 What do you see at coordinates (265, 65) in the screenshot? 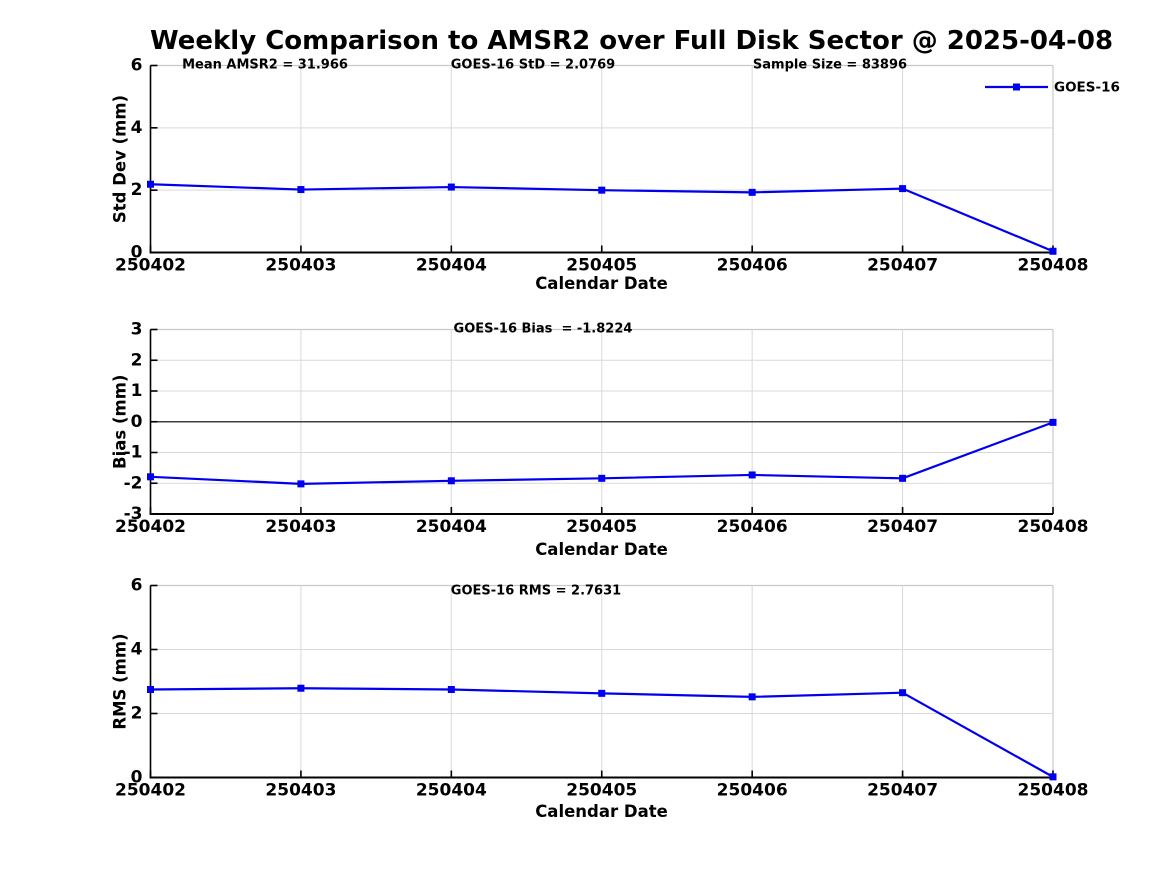
I see `annotation-mean-amsr2: Mean AMSR2 = 31.966` at bounding box center [265, 65].